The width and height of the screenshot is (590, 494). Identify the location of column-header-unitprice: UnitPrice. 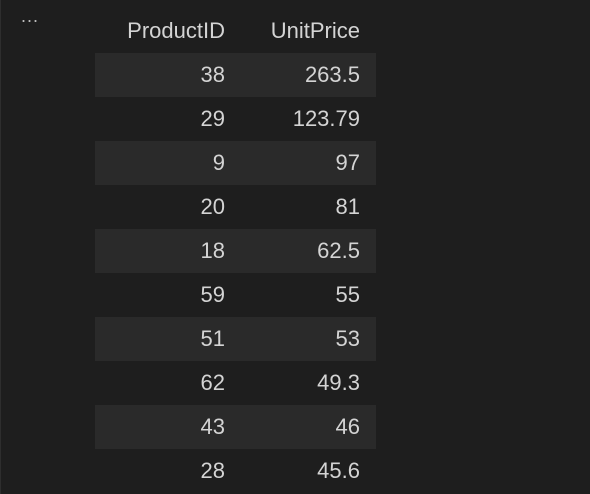
(315, 30).